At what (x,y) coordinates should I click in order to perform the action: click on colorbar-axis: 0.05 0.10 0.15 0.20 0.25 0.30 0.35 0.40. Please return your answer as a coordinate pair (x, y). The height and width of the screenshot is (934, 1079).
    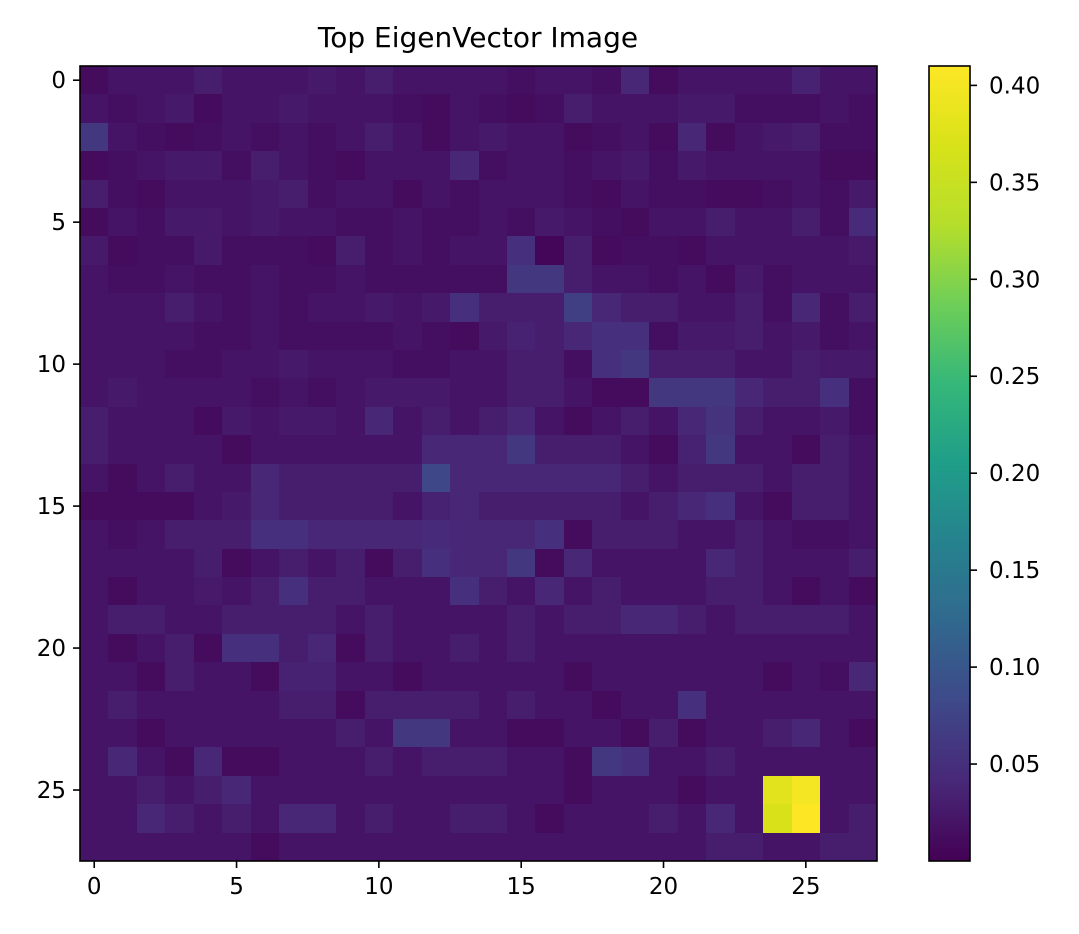
    Looking at the image, I should click on (1005, 425).